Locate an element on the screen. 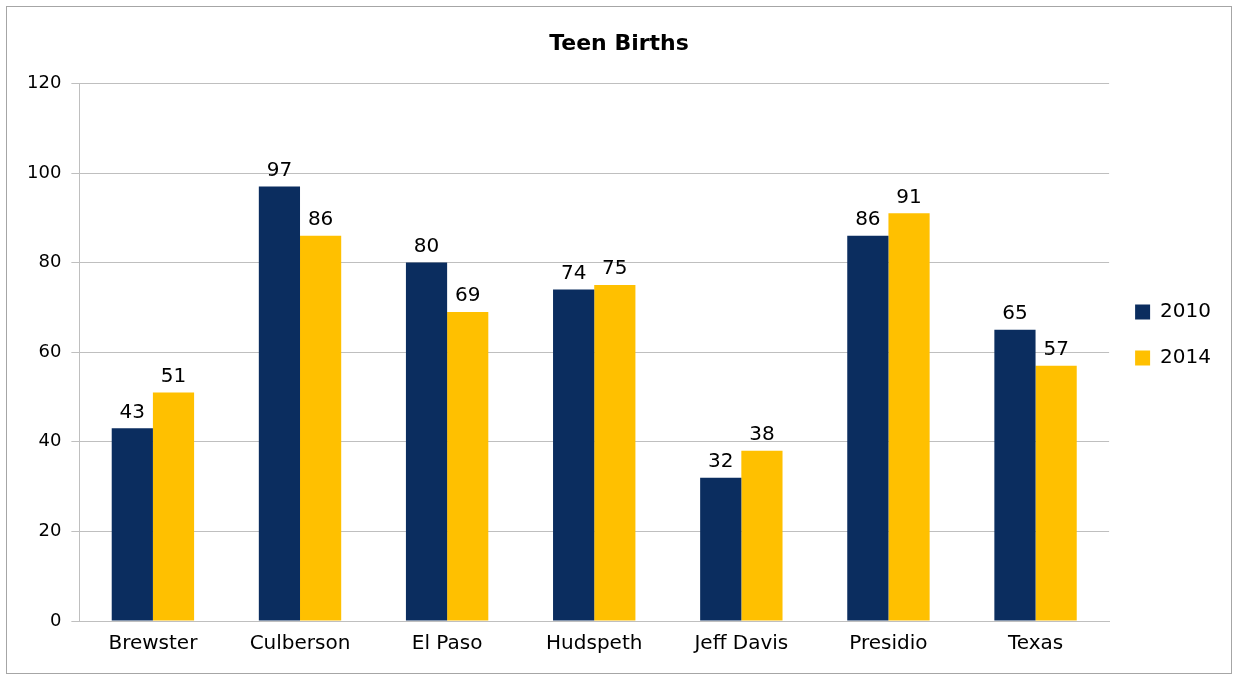 This screenshot has height=681, width=1238. data-label: 65 is located at coordinates (1015, 312).